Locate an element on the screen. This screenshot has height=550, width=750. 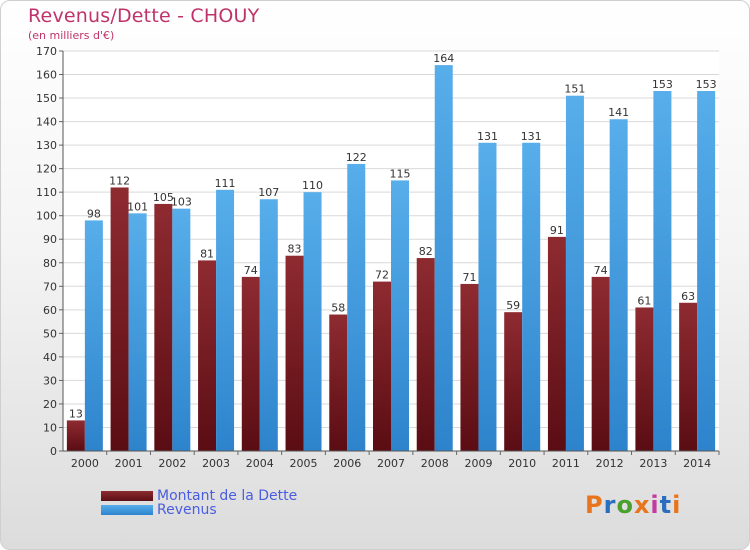
chart-title: Revenus/Dette - CHOUY is located at coordinates (144, 16).